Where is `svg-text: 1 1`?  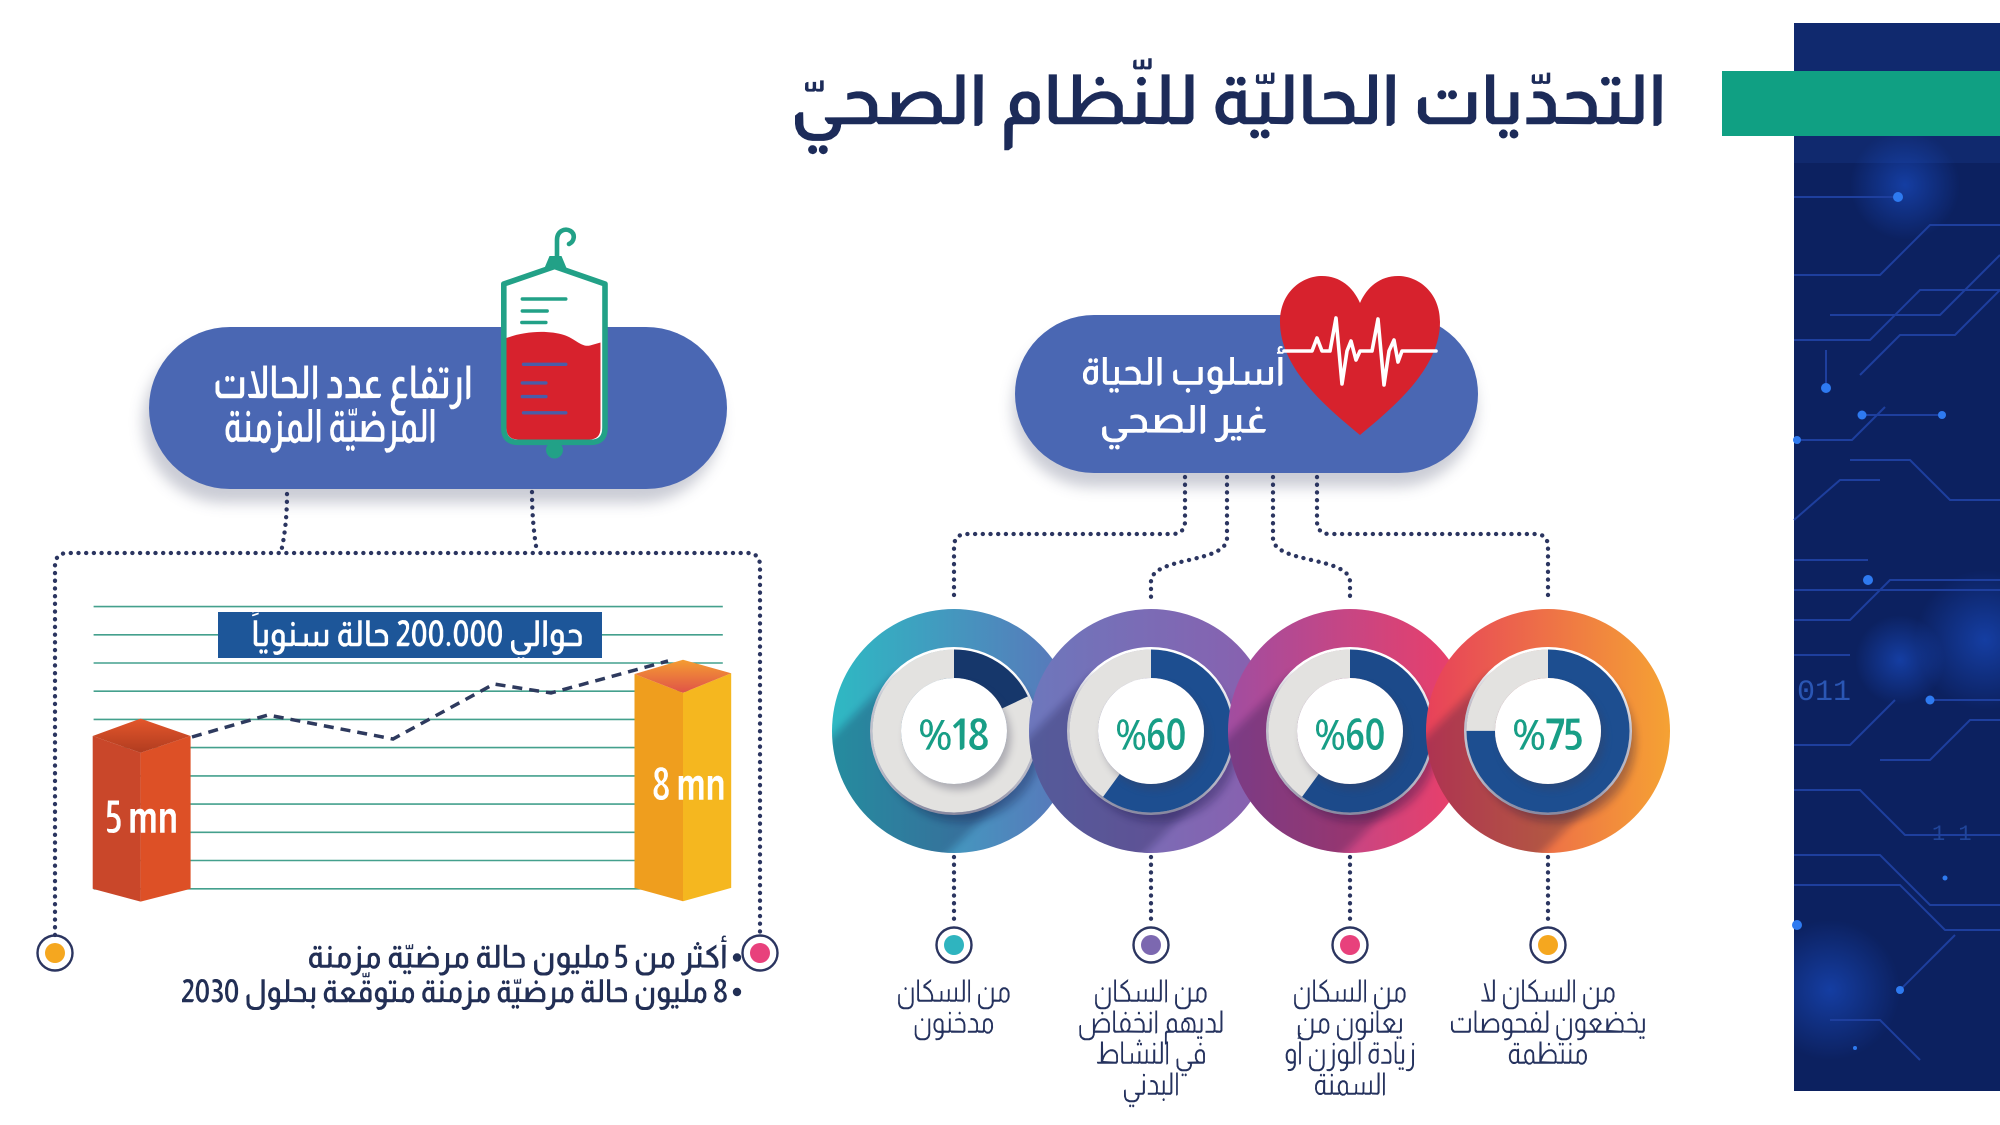 svg-text: 1 1 is located at coordinates (1952, 834).